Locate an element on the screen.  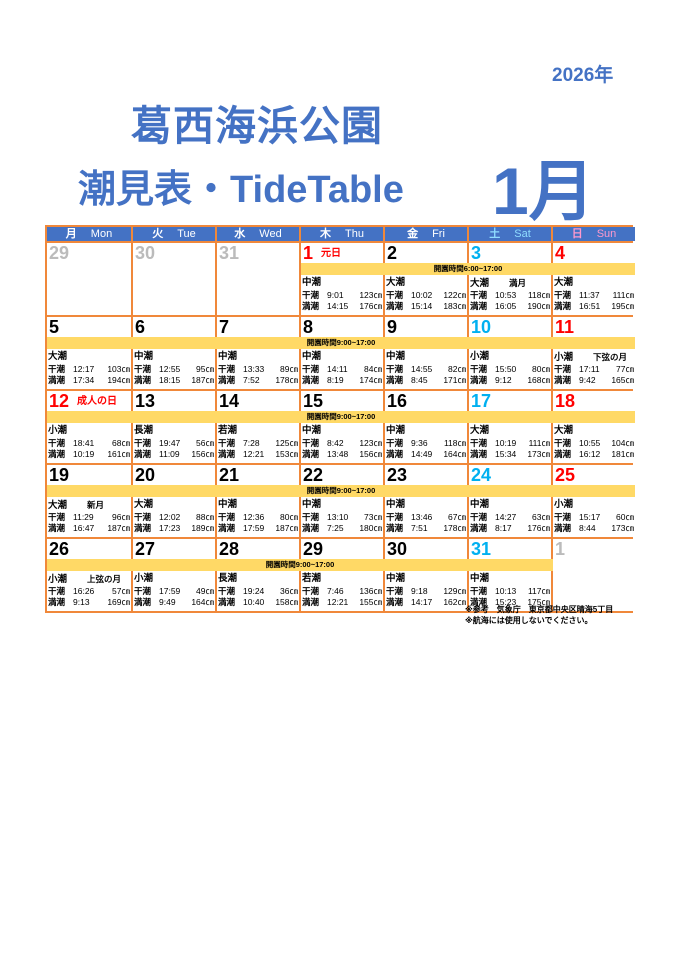
low-tide-time: 10:53 is located at coordinates (506, 295).